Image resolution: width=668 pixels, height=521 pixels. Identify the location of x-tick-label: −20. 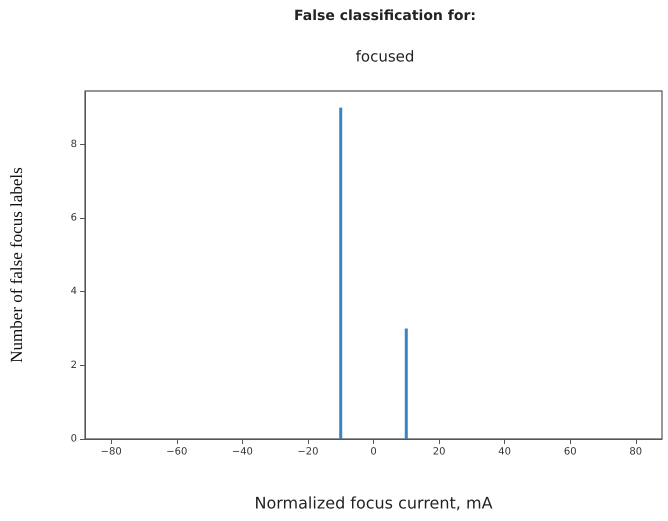
(307, 452).